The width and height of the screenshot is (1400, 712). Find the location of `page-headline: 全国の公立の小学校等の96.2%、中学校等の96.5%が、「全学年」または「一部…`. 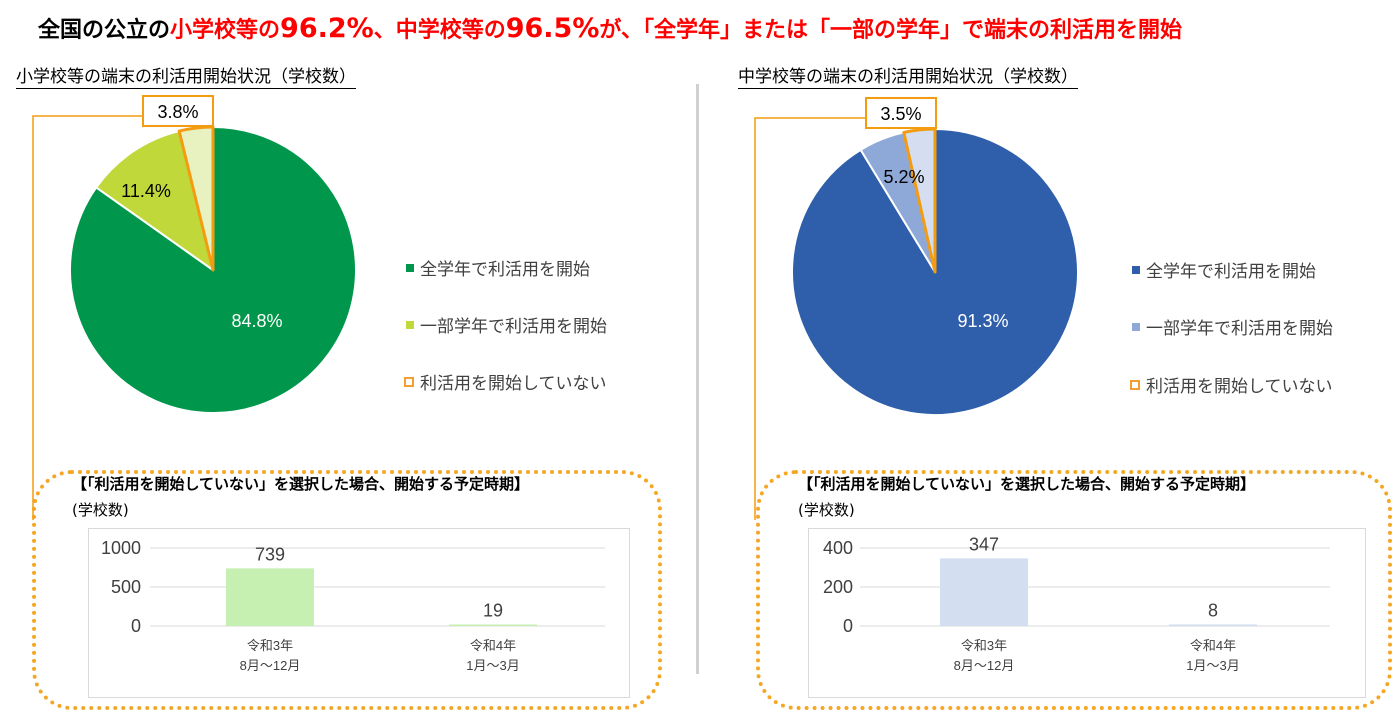

page-headline: 全国の公立の小学校等の96.2%、中学校等の96.5%が、「全学年」または「一部… is located at coordinates (713, 30).